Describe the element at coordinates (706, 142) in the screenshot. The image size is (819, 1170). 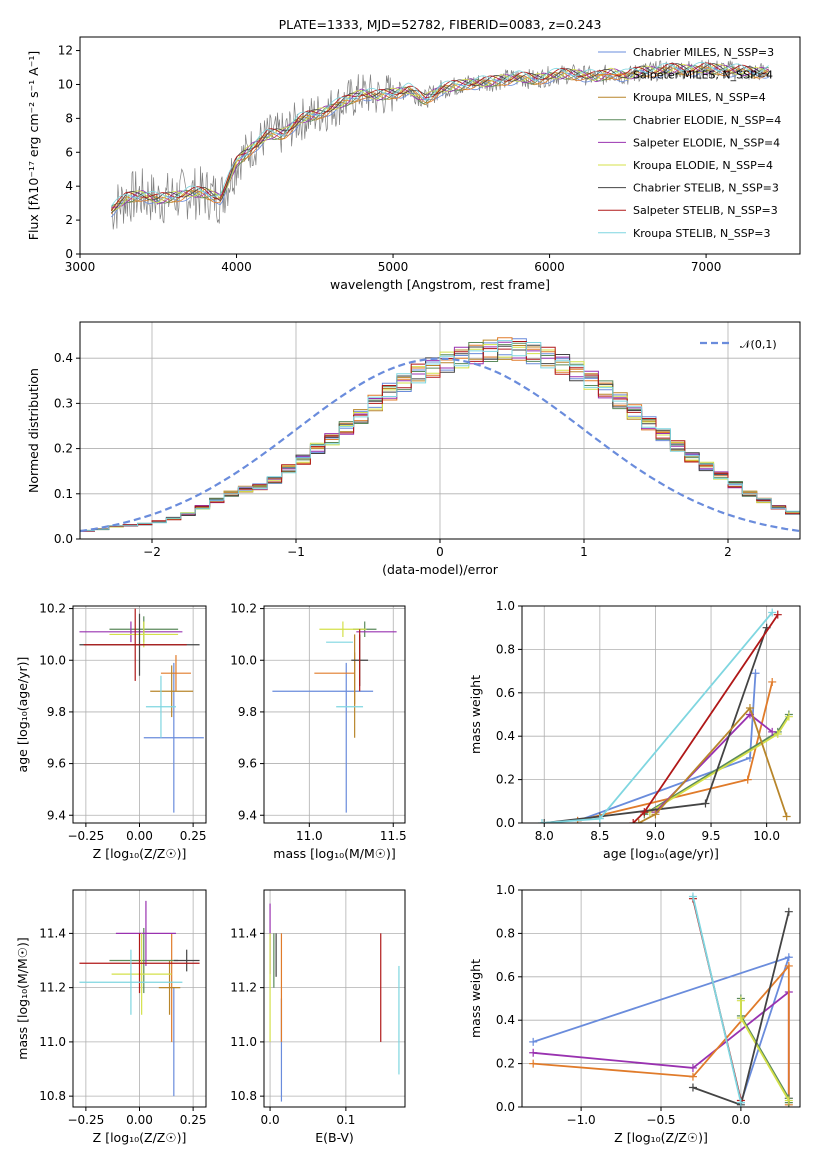
I see `legend-label: Salpeter ELODIE, N_SSP=4` at that location.